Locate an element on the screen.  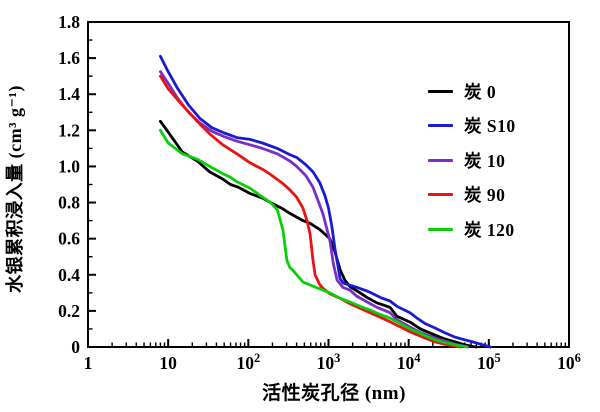
x-tick-label: 10³ is located at coordinates (329, 362).